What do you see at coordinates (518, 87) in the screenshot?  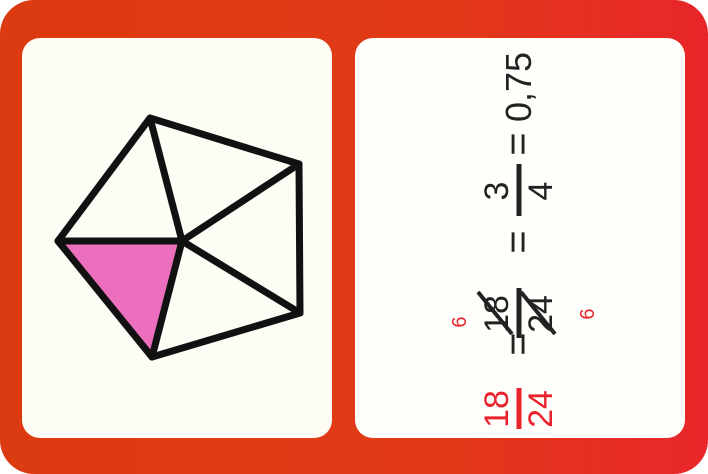 I see `decimal-value: 0,75` at bounding box center [518, 87].